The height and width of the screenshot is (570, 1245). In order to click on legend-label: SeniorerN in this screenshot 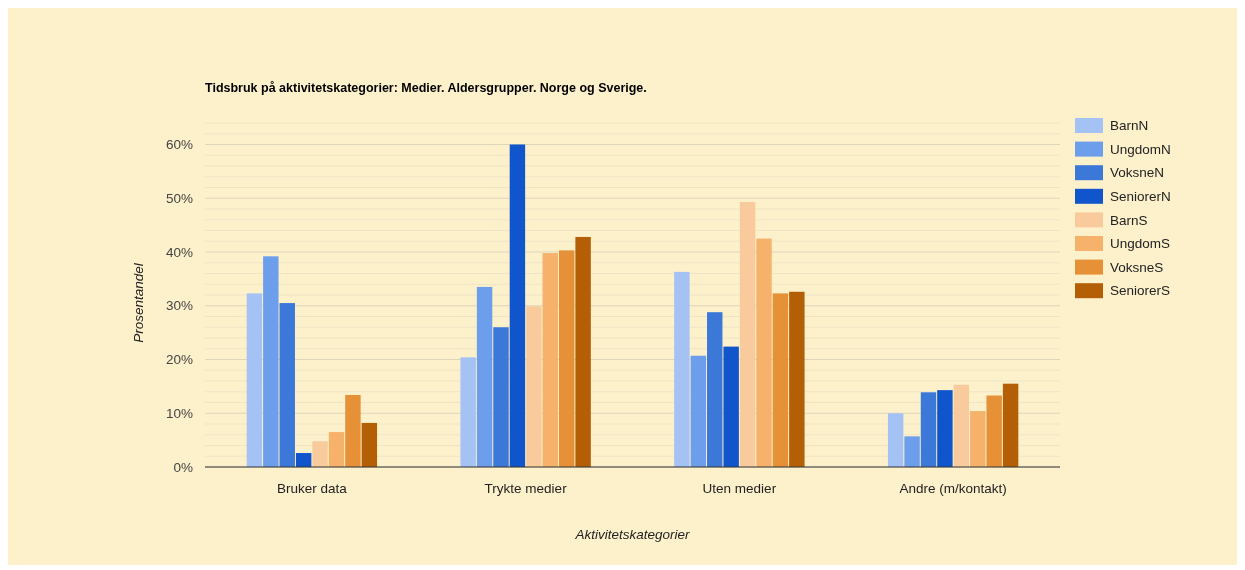, I will do `click(1140, 197)`.